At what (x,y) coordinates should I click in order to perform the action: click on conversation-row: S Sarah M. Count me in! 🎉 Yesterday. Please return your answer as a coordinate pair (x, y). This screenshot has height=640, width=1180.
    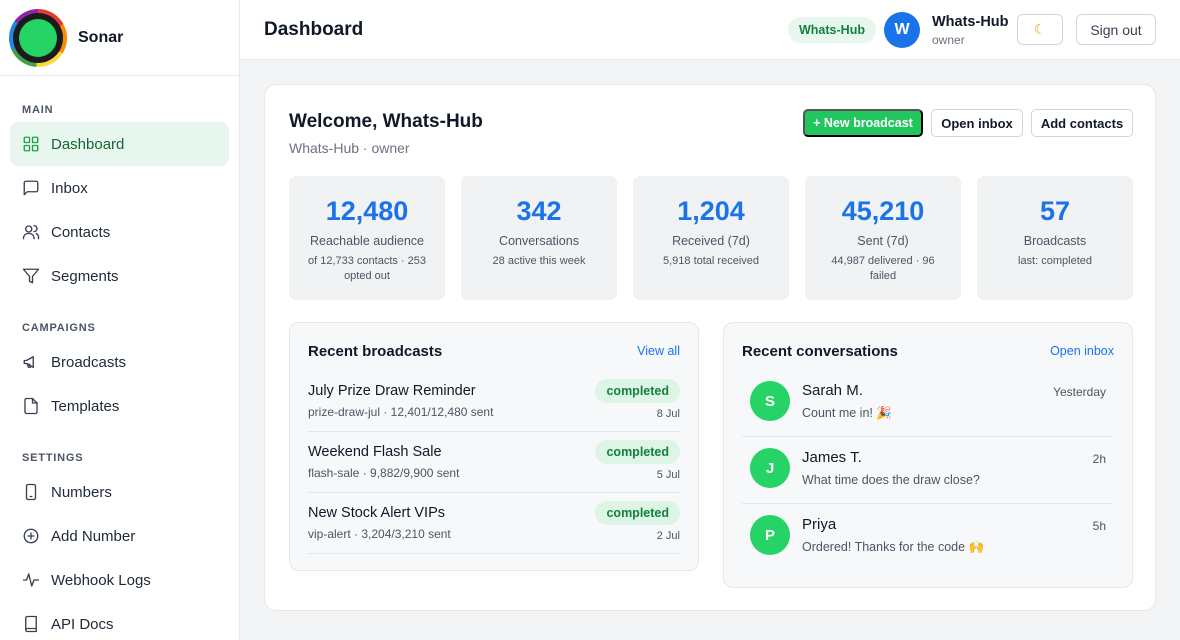
    Looking at the image, I should click on (927, 403).